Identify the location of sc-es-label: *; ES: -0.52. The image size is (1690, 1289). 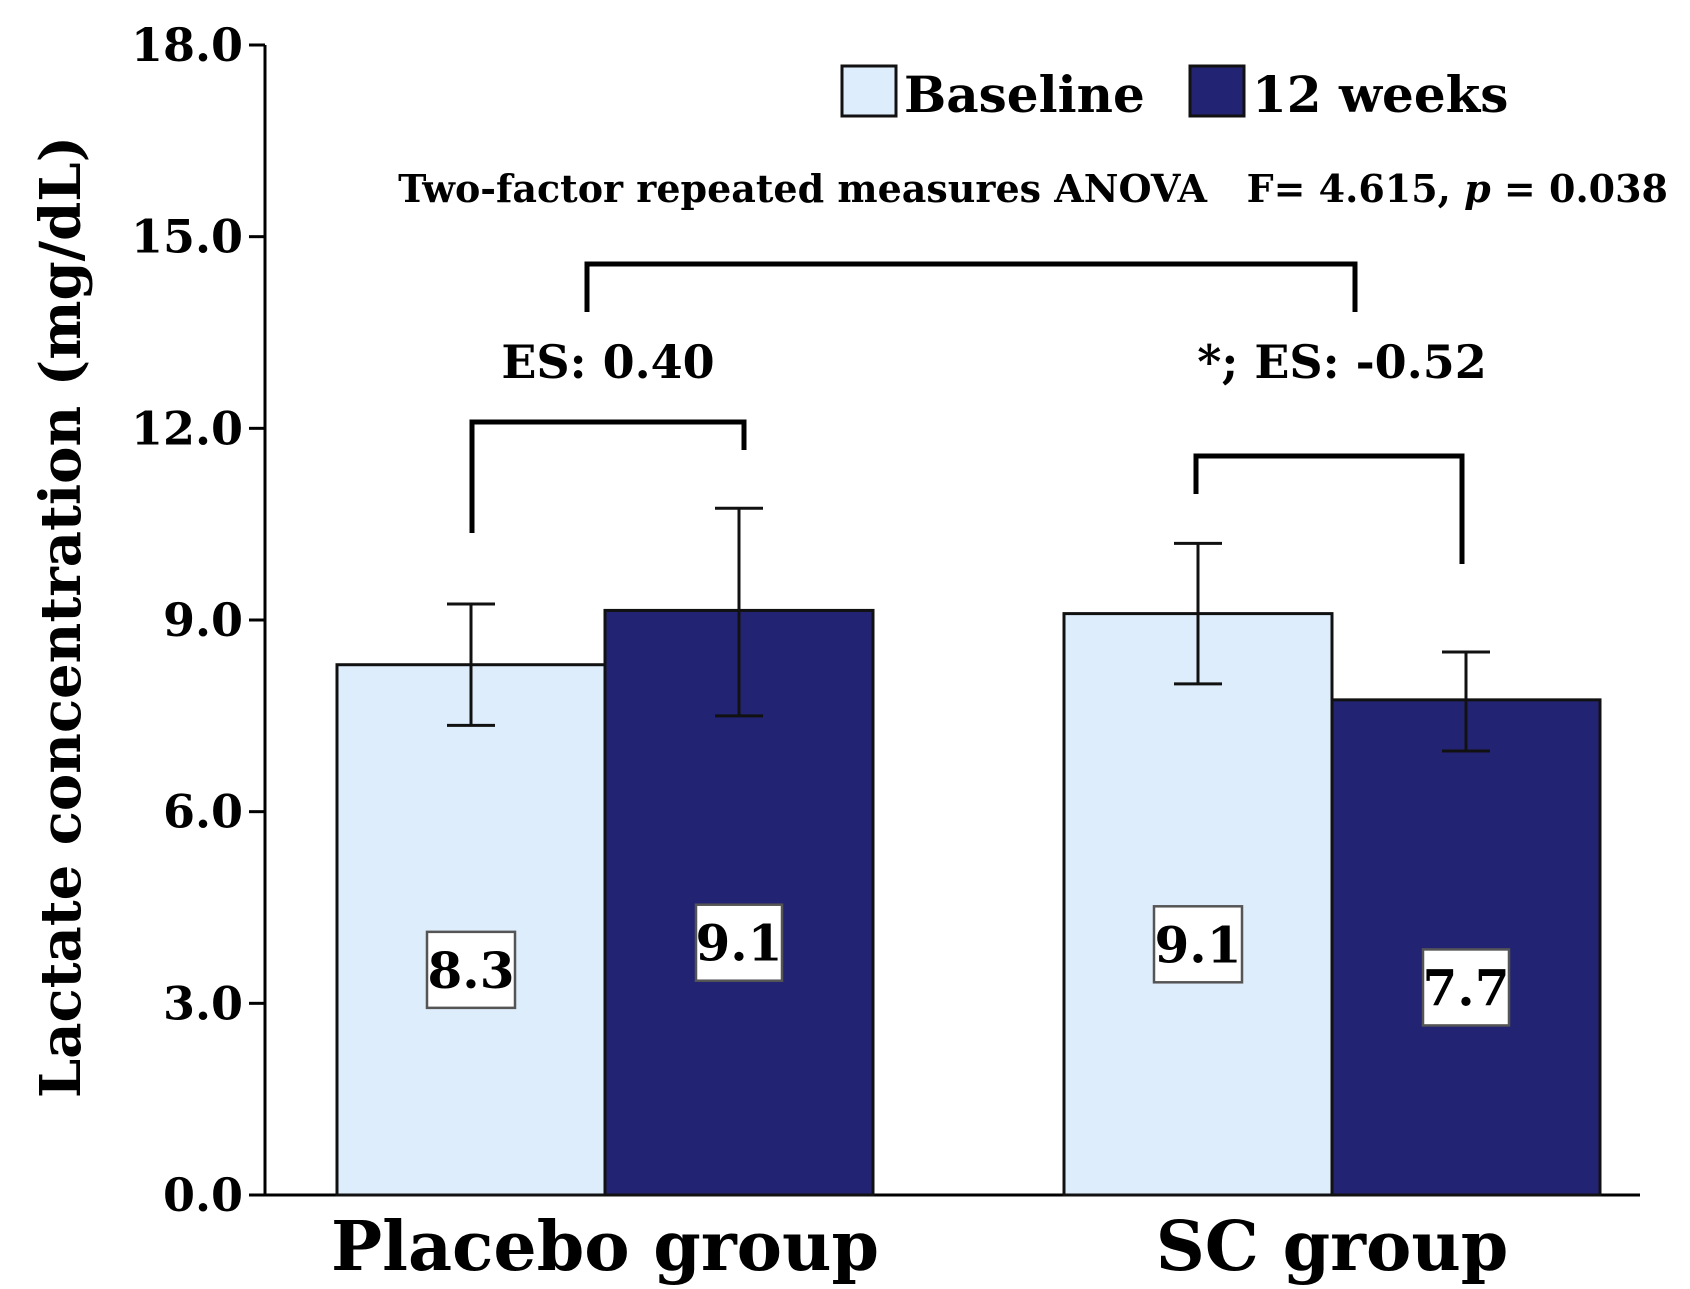
(1341, 362).